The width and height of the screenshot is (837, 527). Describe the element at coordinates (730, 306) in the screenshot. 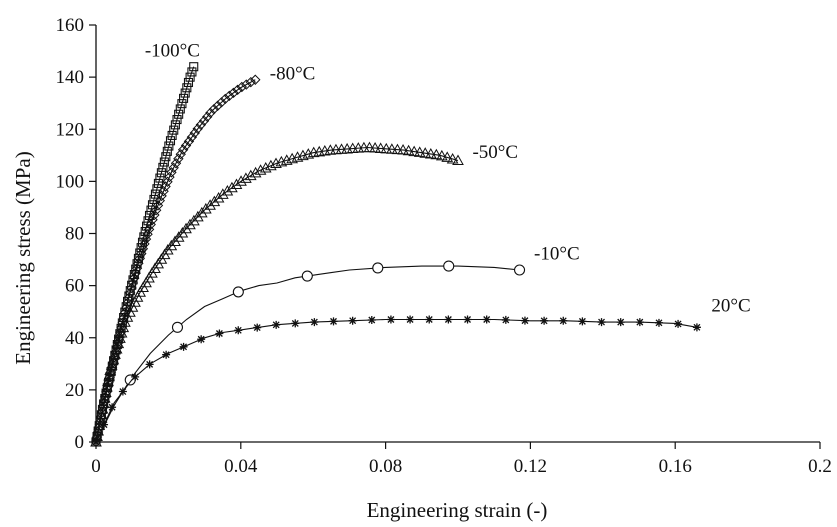

I see `series-label: 20°C` at that location.